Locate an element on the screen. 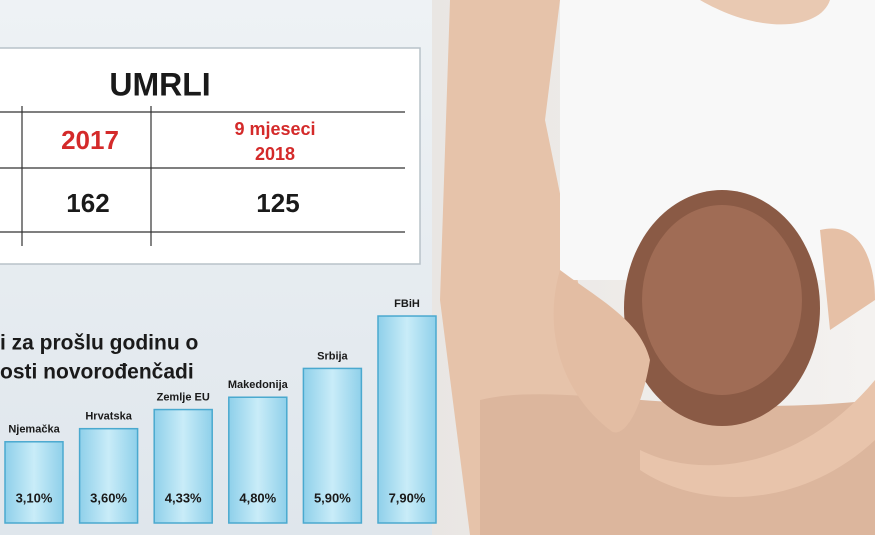 This screenshot has height=535, width=875. category-label: FBiH is located at coordinates (407, 304).